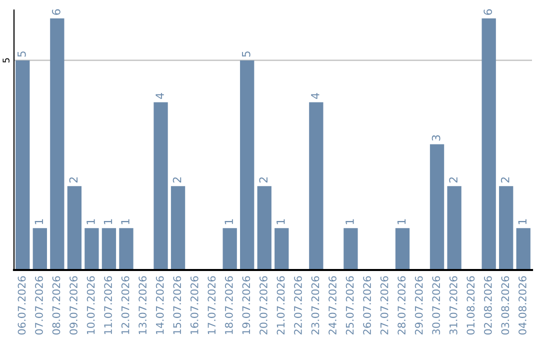 This screenshot has height=340, width=540. I want to click on x-tick-label: 14.07.2026, so click(160, 305).